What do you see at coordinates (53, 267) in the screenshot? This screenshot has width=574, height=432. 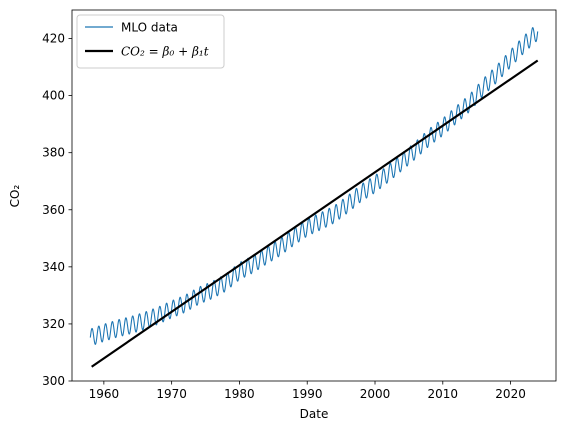 I see `y-tick-label-340: 340` at bounding box center [53, 267].